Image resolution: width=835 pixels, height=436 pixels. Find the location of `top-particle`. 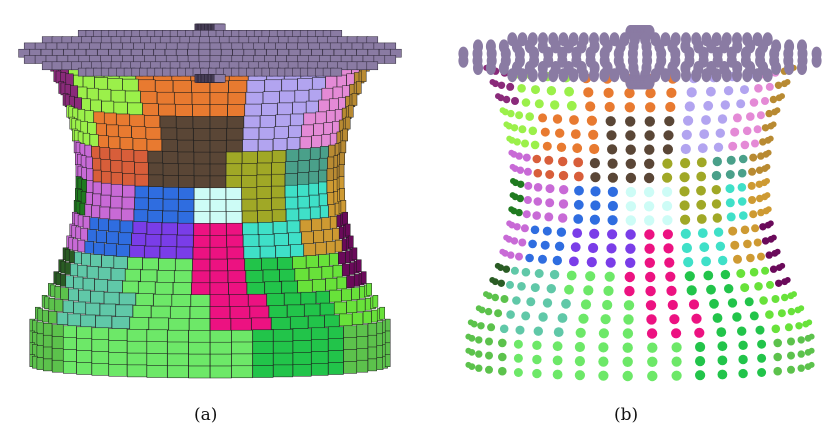

top-particle is located at coordinates (532, 75).